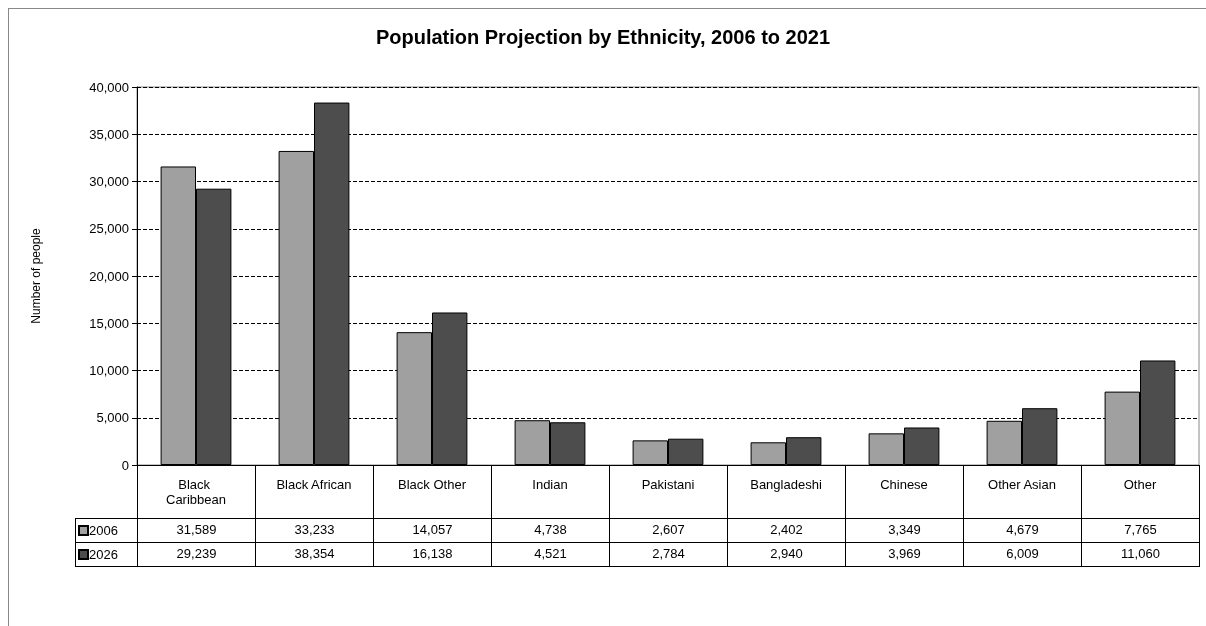 This screenshot has height=626, width=1206. I want to click on data-label: 3,969, so click(904, 554).